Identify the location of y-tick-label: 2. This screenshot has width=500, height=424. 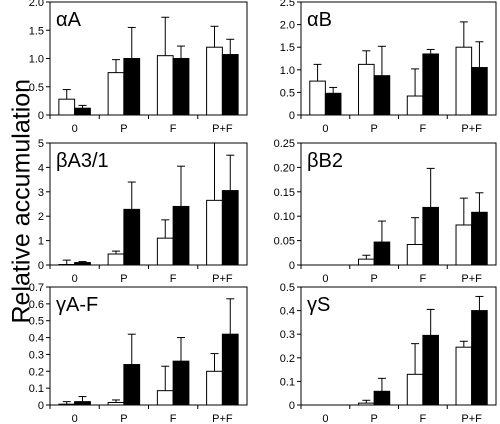
(41, 217).